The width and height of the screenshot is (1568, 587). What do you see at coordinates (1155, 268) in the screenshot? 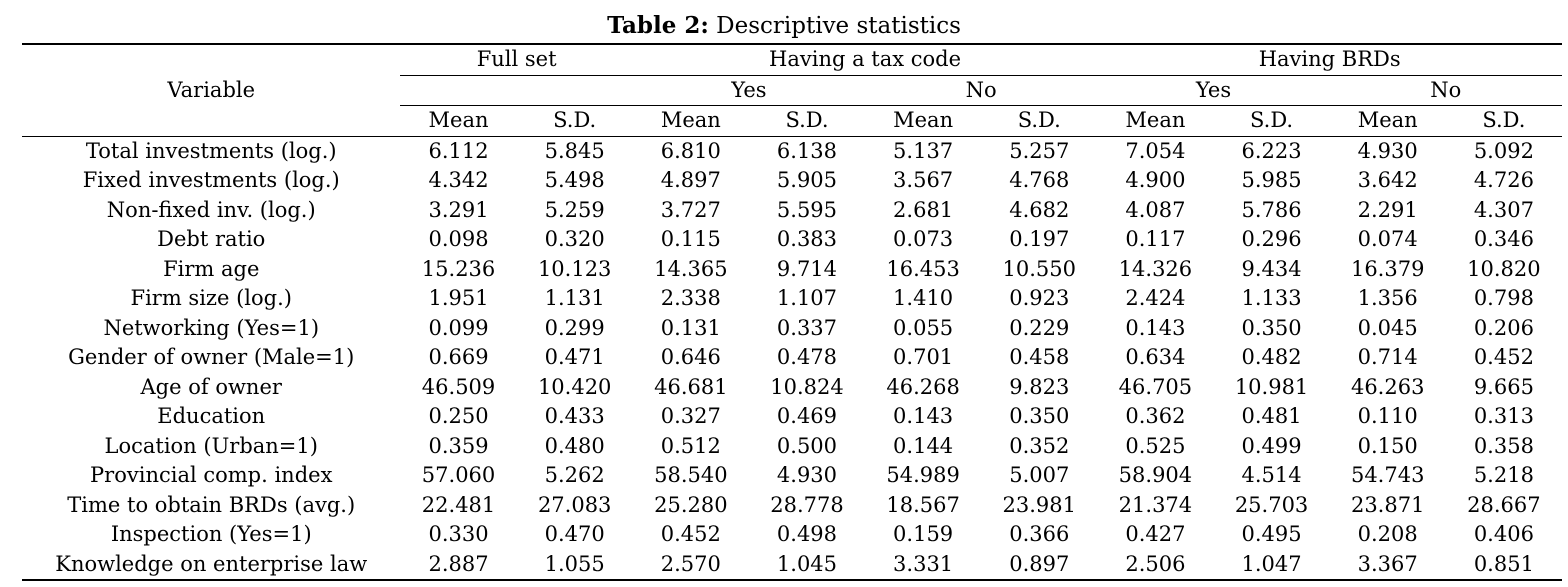
I see `mean-cell: 14.326` at bounding box center [1155, 268].